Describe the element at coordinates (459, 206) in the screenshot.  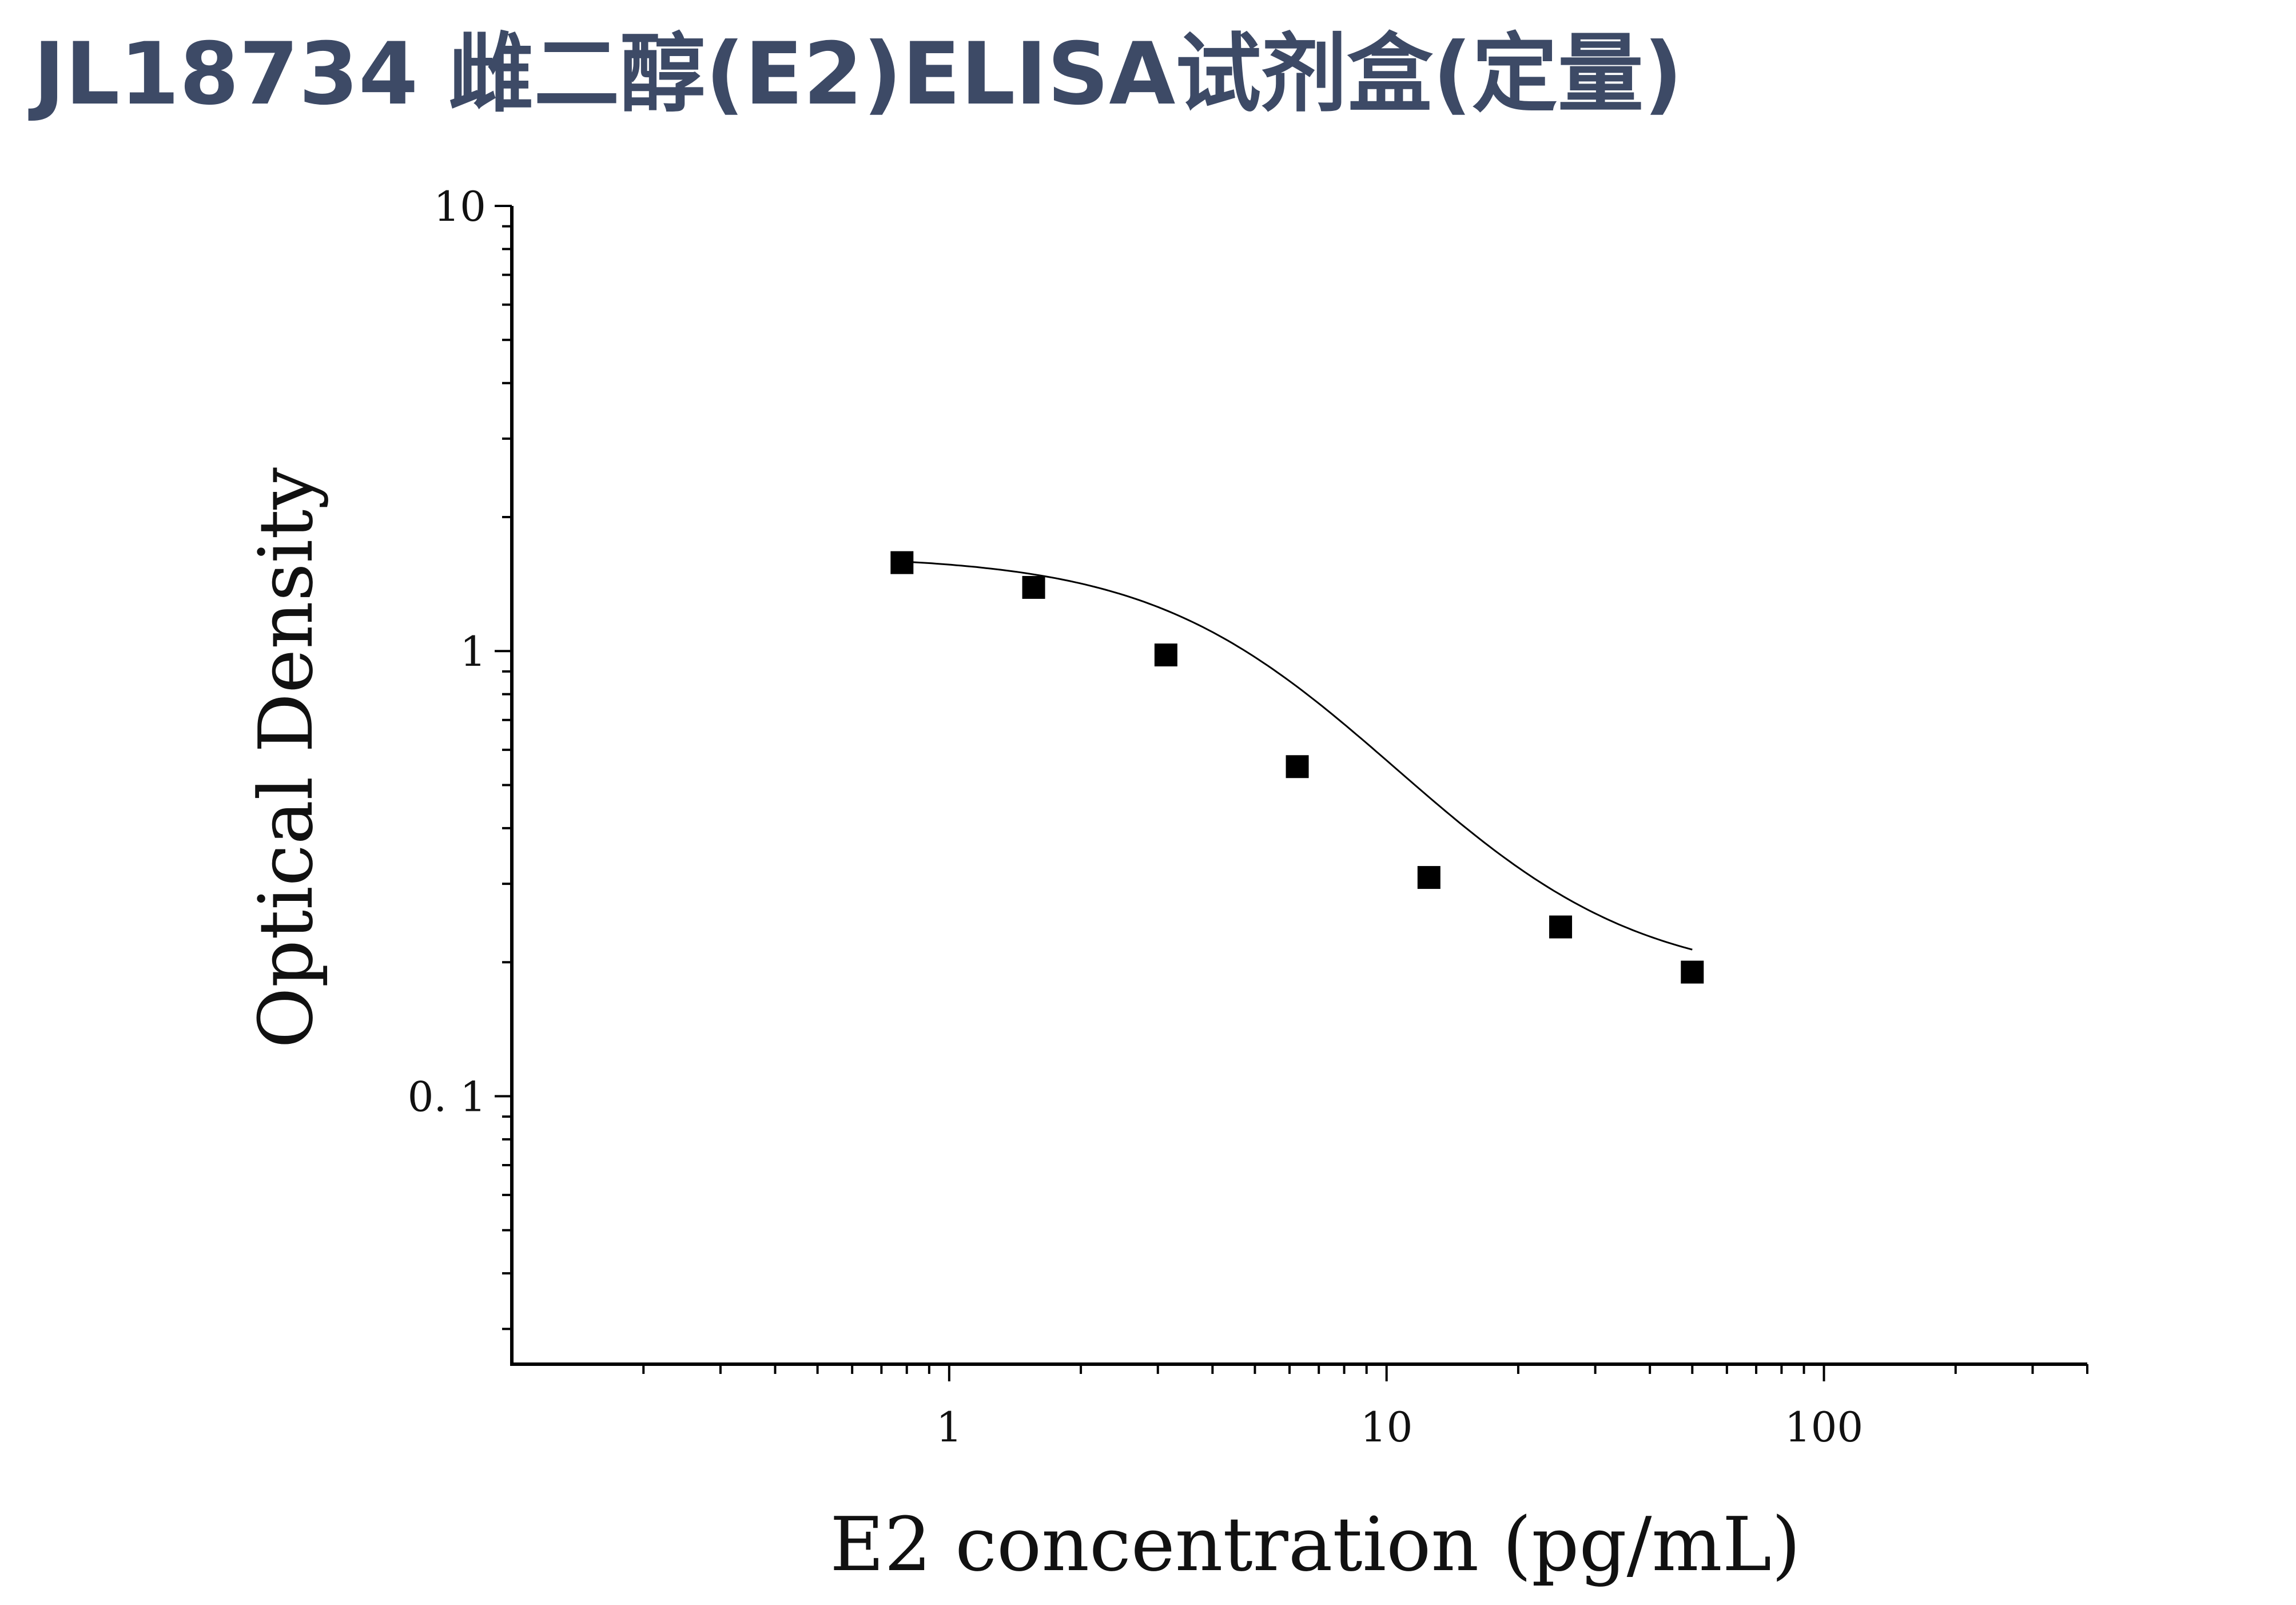
I see `y-tick-label: 10` at that location.